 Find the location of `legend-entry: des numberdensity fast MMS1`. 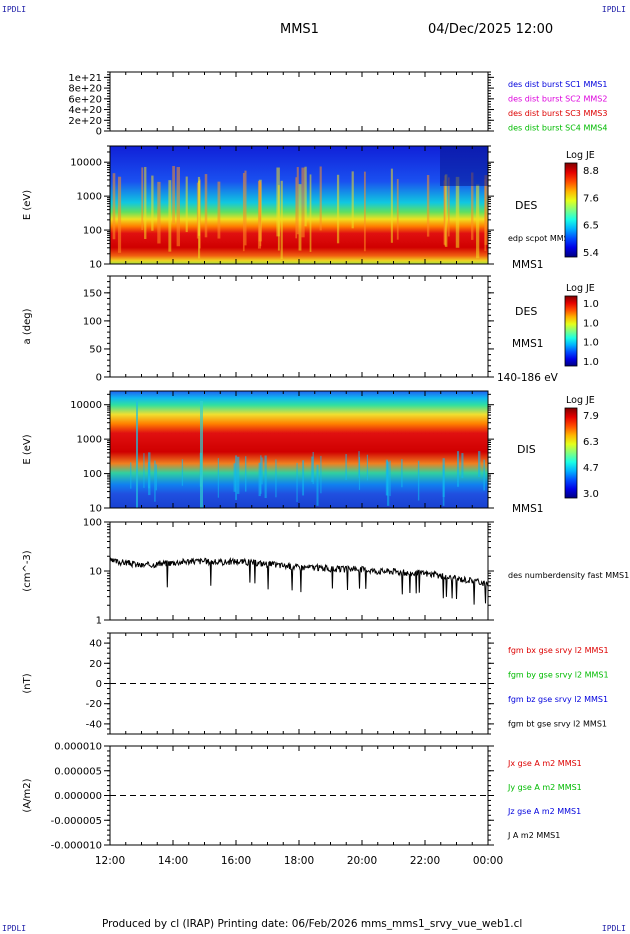

legend-entry: des numberdensity fast MMS1 is located at coordinates (568, 575).